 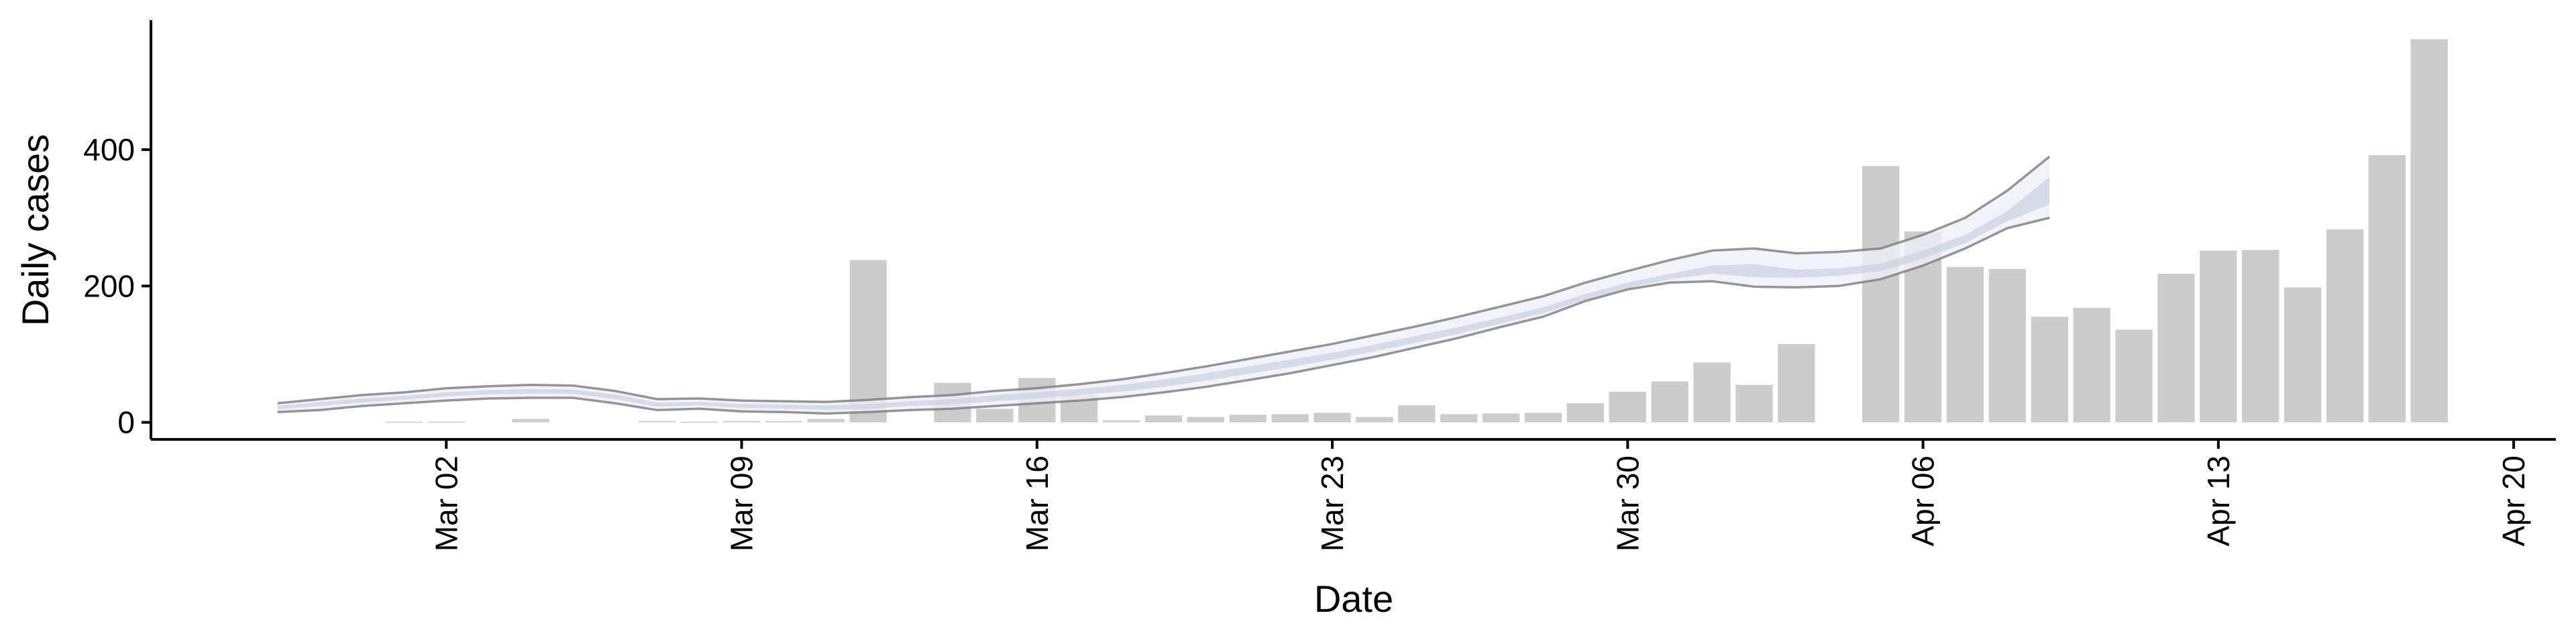 What do you see at coordinates (1332, 503) in the screenshot?
I see `x-tick-label: Mar 23` at bounding box center [1332, 503].